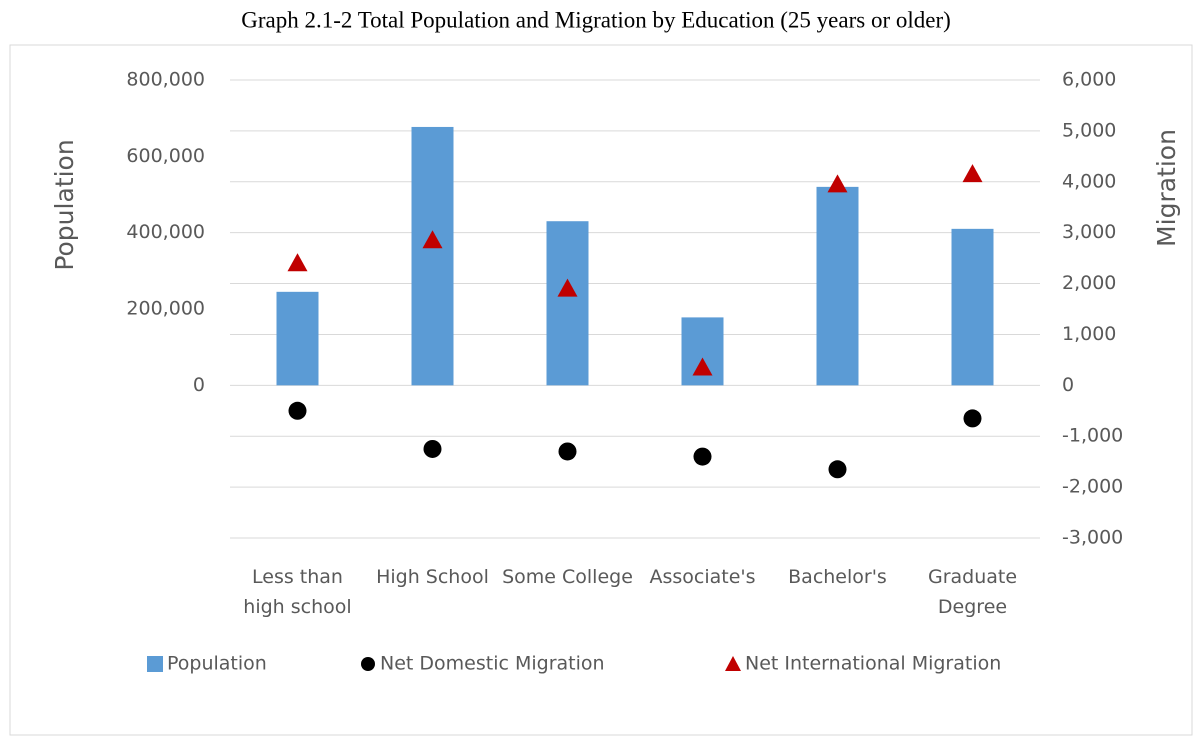 This screenshot has width=1193, height=736. What do you see at coordinates (1092, 538) in the screenshot?
I see `y2-tick-label: -3,000` at bounding box center [1092, 538].